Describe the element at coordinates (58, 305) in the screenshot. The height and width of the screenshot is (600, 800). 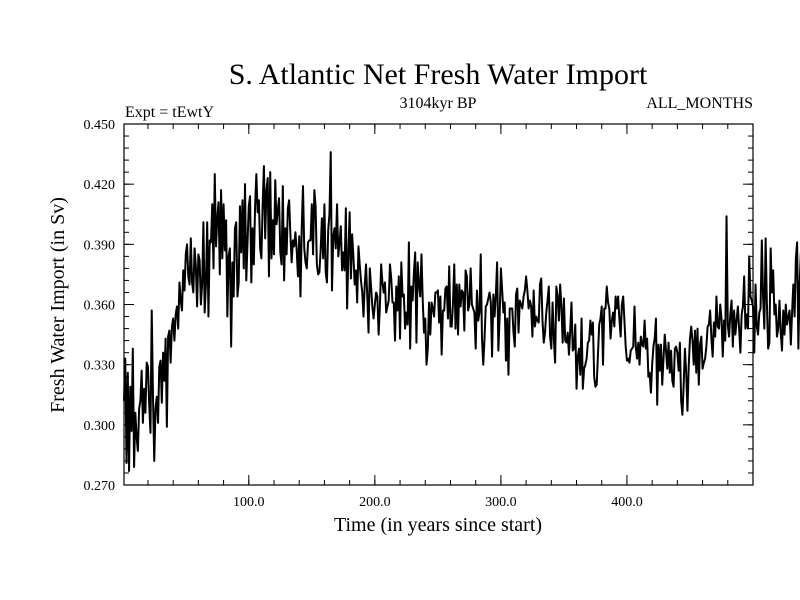
I see `y-axis-label: Fresh Water Import (in Sv)` at that location.